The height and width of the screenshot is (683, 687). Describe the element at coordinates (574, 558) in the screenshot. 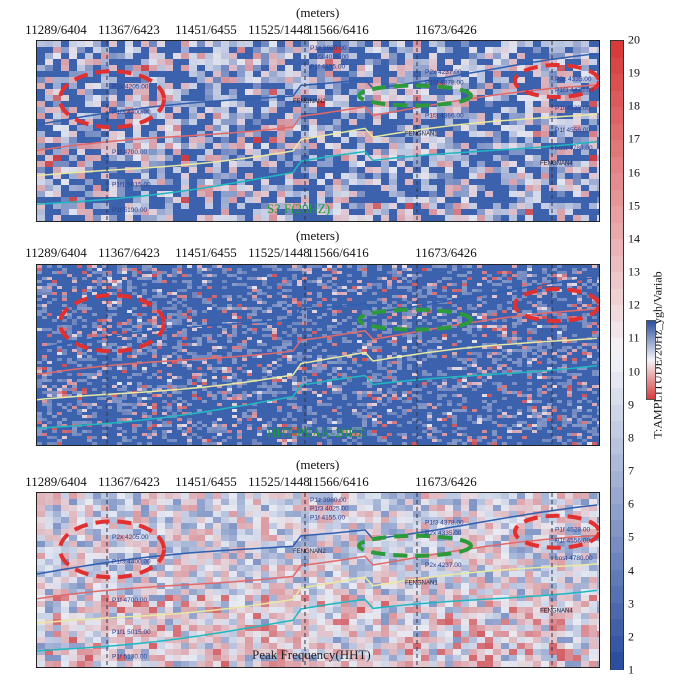

I see `depth-annotation: bost 4780.00` at that location.